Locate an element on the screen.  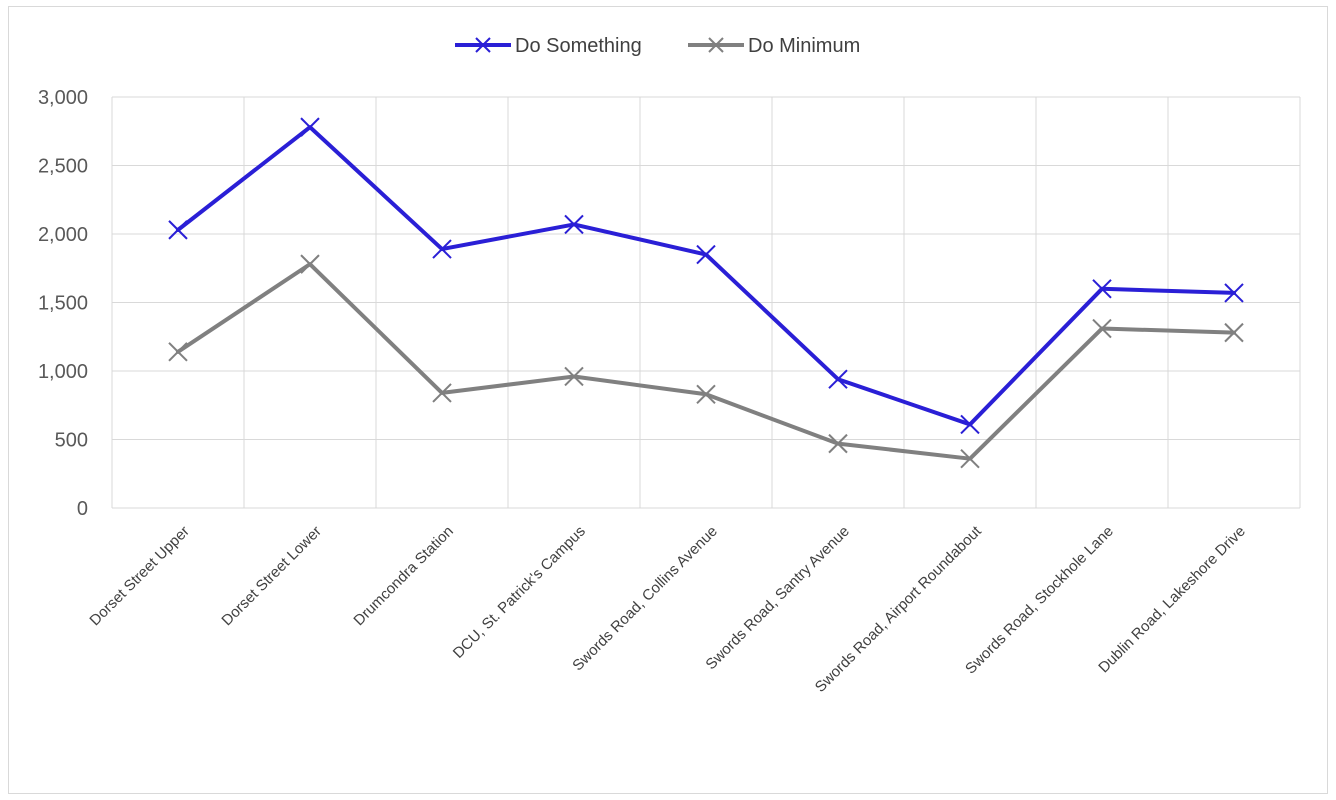
x-tick-label: Drumcondra Station is located at coordinates (403, 576).